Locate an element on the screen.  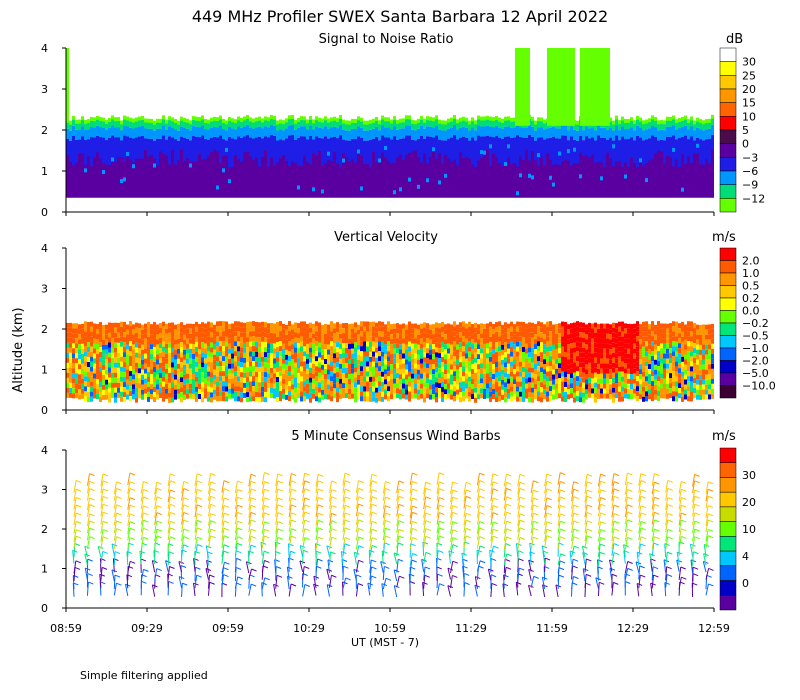
wind-barb is located at coordinates (142, 512).